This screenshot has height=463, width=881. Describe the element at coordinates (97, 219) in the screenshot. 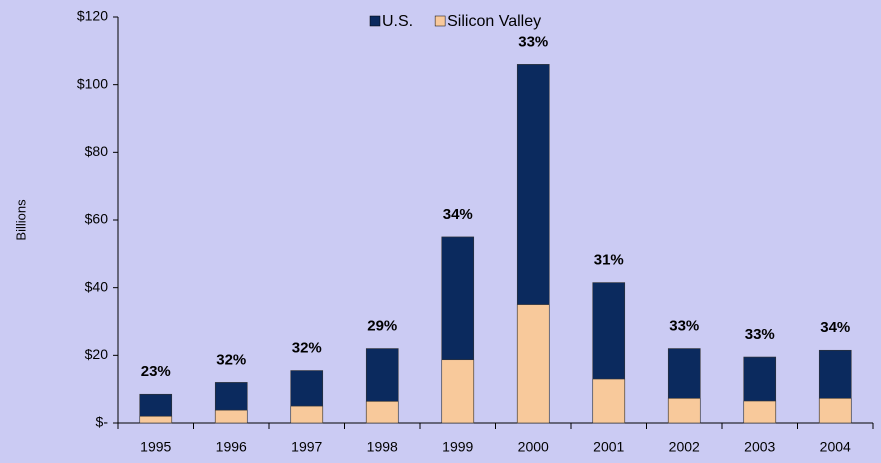

I see `y-tick-label: $60` at that location.